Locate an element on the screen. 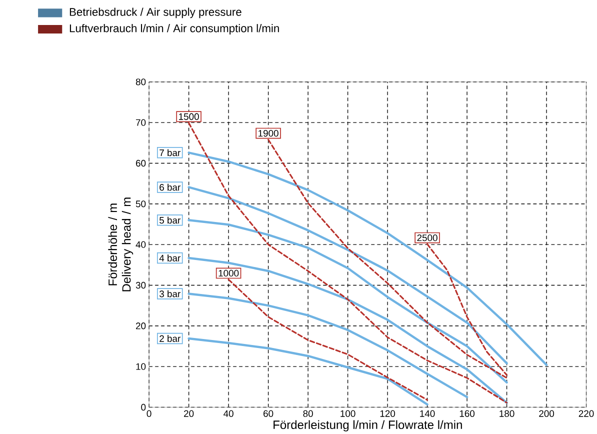  series-label: 2500 is located at coordinates (427, 238).